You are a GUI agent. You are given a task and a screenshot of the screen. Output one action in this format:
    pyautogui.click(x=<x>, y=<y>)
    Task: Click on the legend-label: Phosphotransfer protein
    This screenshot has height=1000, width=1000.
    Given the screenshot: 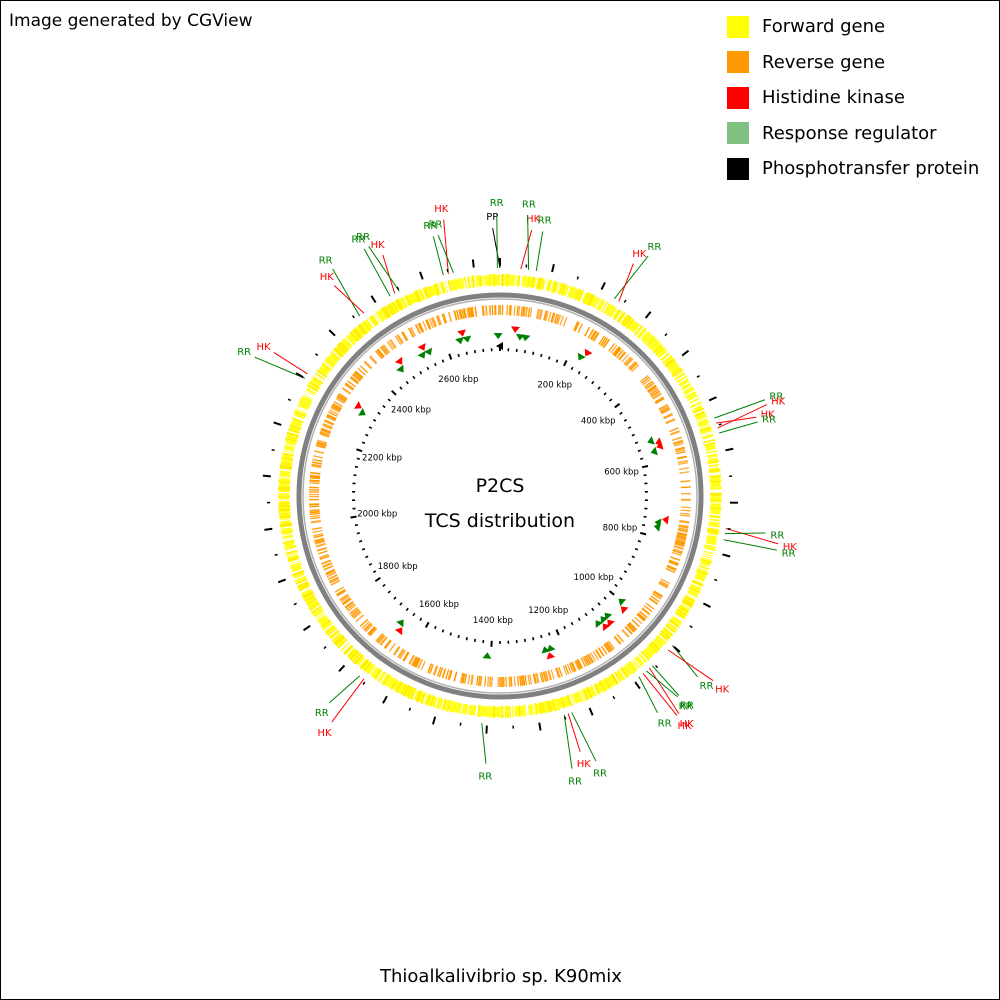 What is the action you would take?
    pyautogui.click(x=871, y=169)
    